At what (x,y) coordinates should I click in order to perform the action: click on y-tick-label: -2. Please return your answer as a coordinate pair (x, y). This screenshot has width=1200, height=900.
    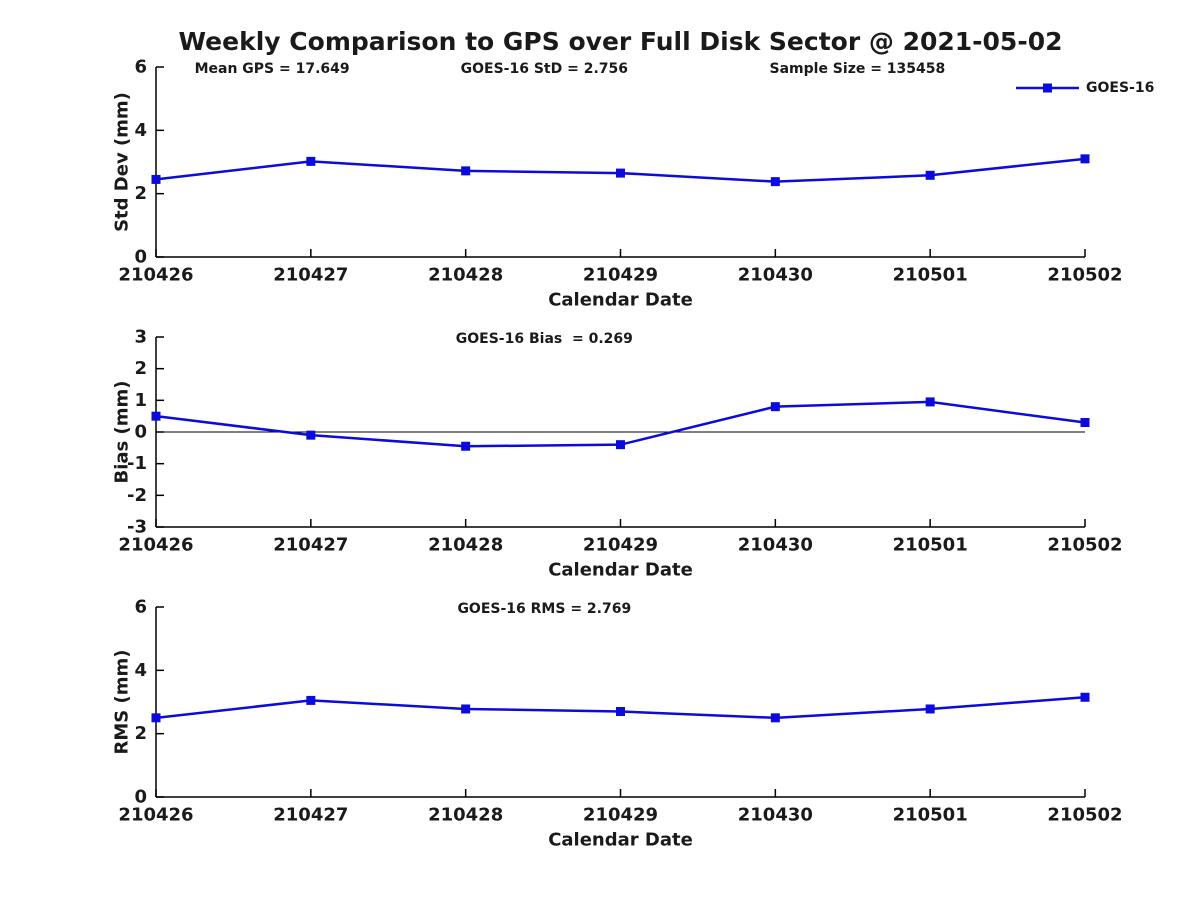
    Looking at the image, I should click on (137, 495).